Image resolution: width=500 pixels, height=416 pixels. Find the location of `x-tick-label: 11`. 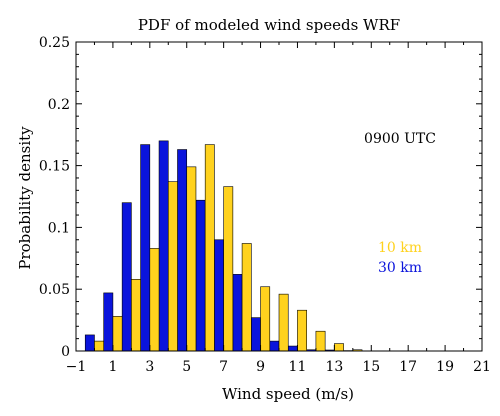

x-tick-label: 11 is located at coordinates (298, 367).